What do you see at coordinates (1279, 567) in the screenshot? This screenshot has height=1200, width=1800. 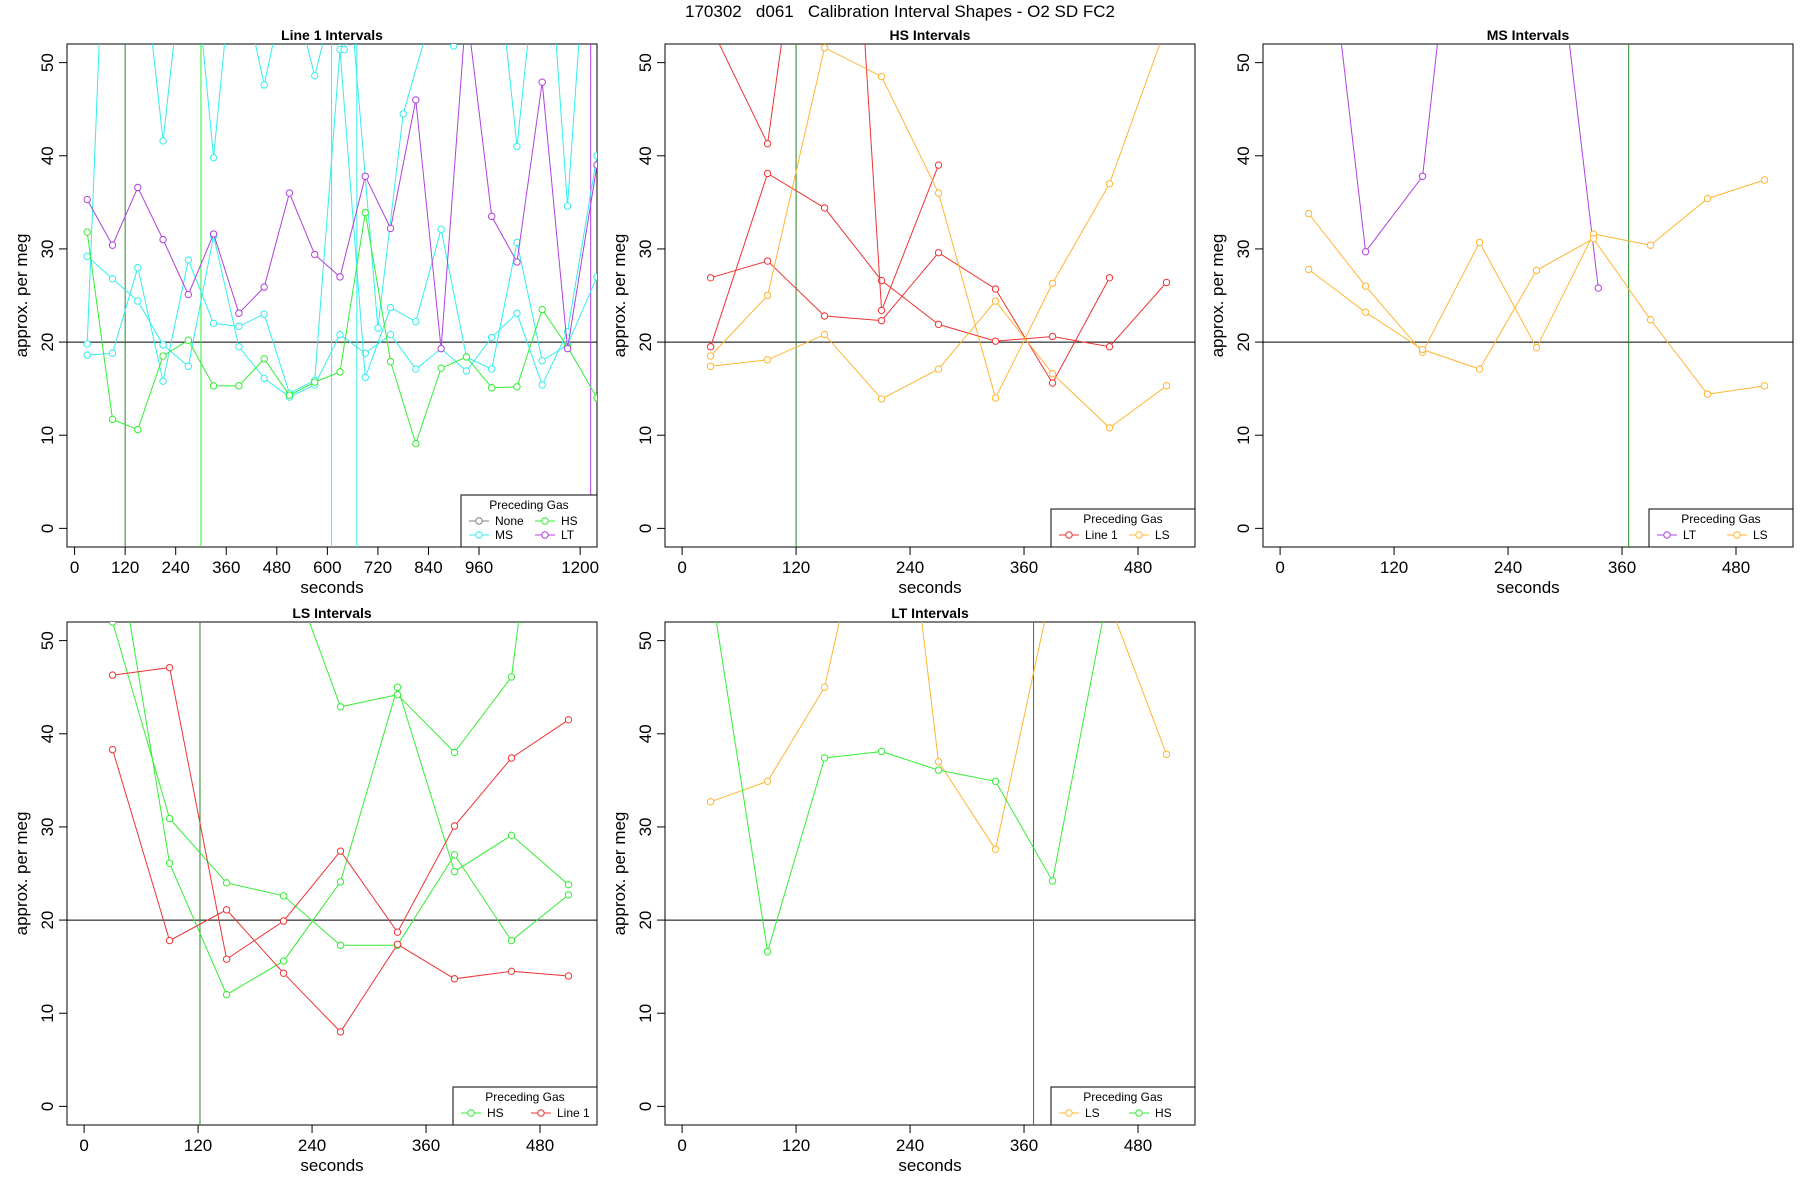 I see `x-tick-label: 0` at bounding box center [1279, 567].